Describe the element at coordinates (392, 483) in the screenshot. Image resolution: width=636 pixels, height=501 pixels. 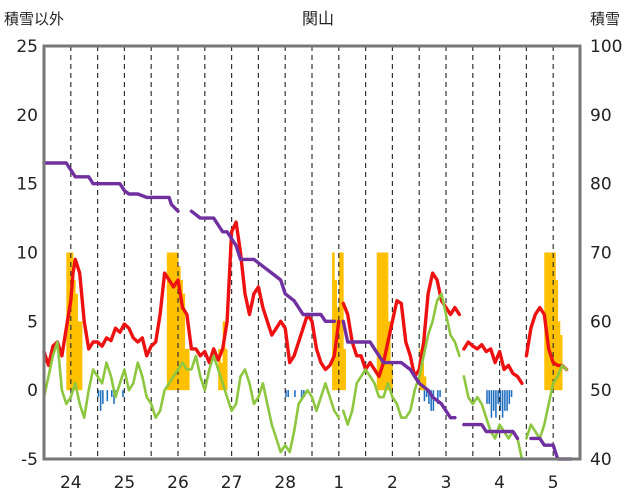
I see `x-tick-label: 2` at that location.